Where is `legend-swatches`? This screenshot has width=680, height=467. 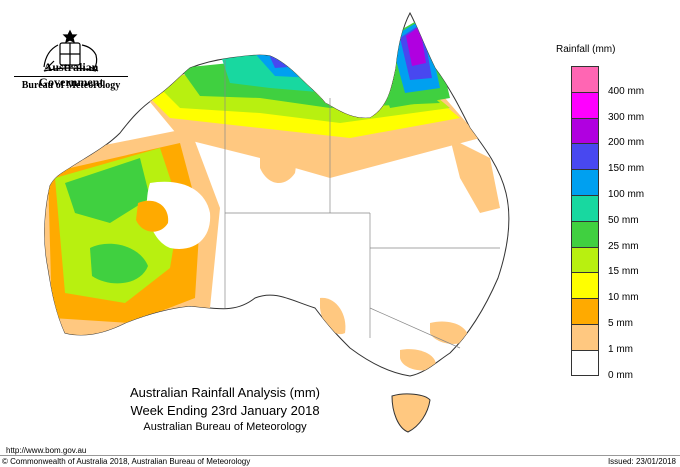
legend-swatches is located at coordinates (586, 221).